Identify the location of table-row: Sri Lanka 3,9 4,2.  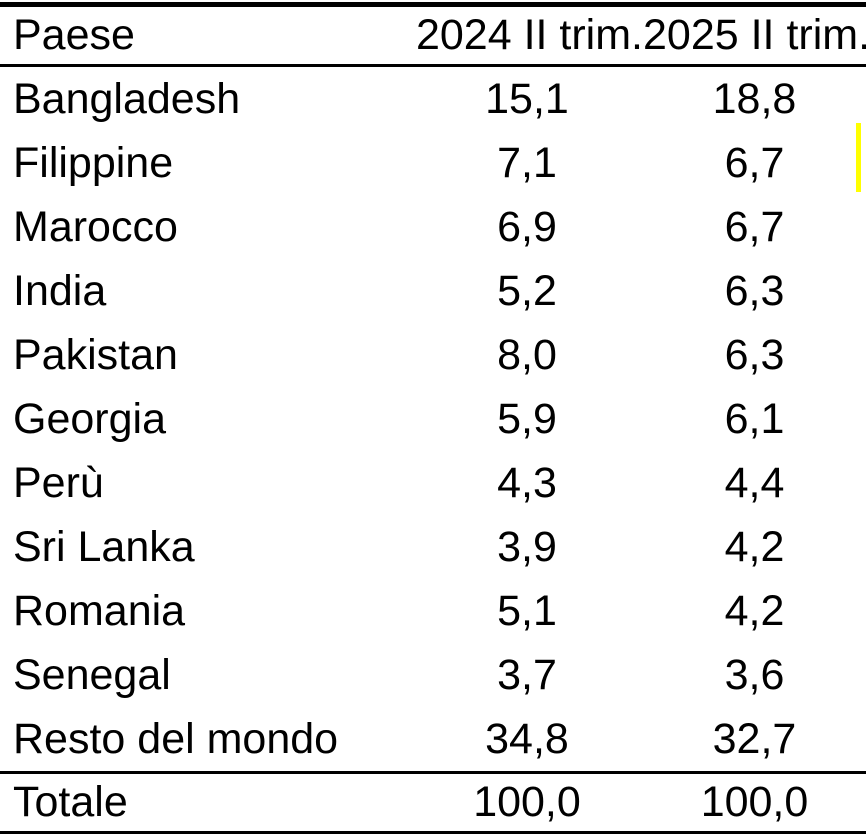
(433, 547).